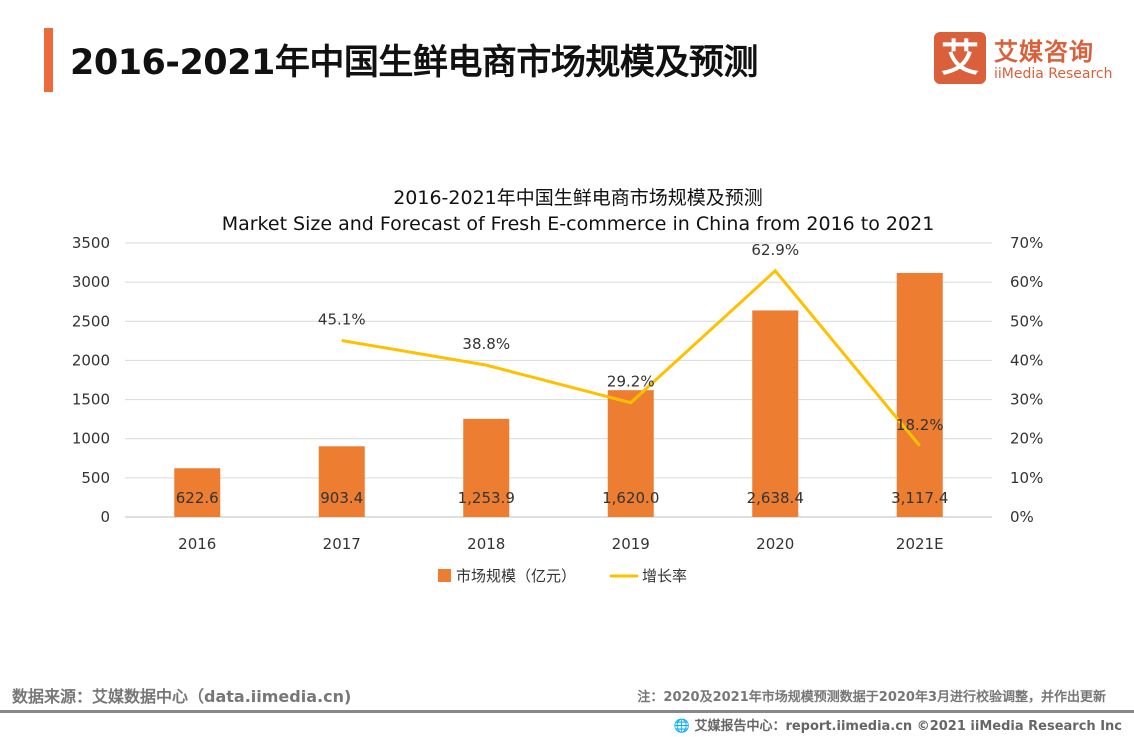 This screenshot has width=1134, height=737. I want to click on line-value-label: 38.8%, so click(486, 344).